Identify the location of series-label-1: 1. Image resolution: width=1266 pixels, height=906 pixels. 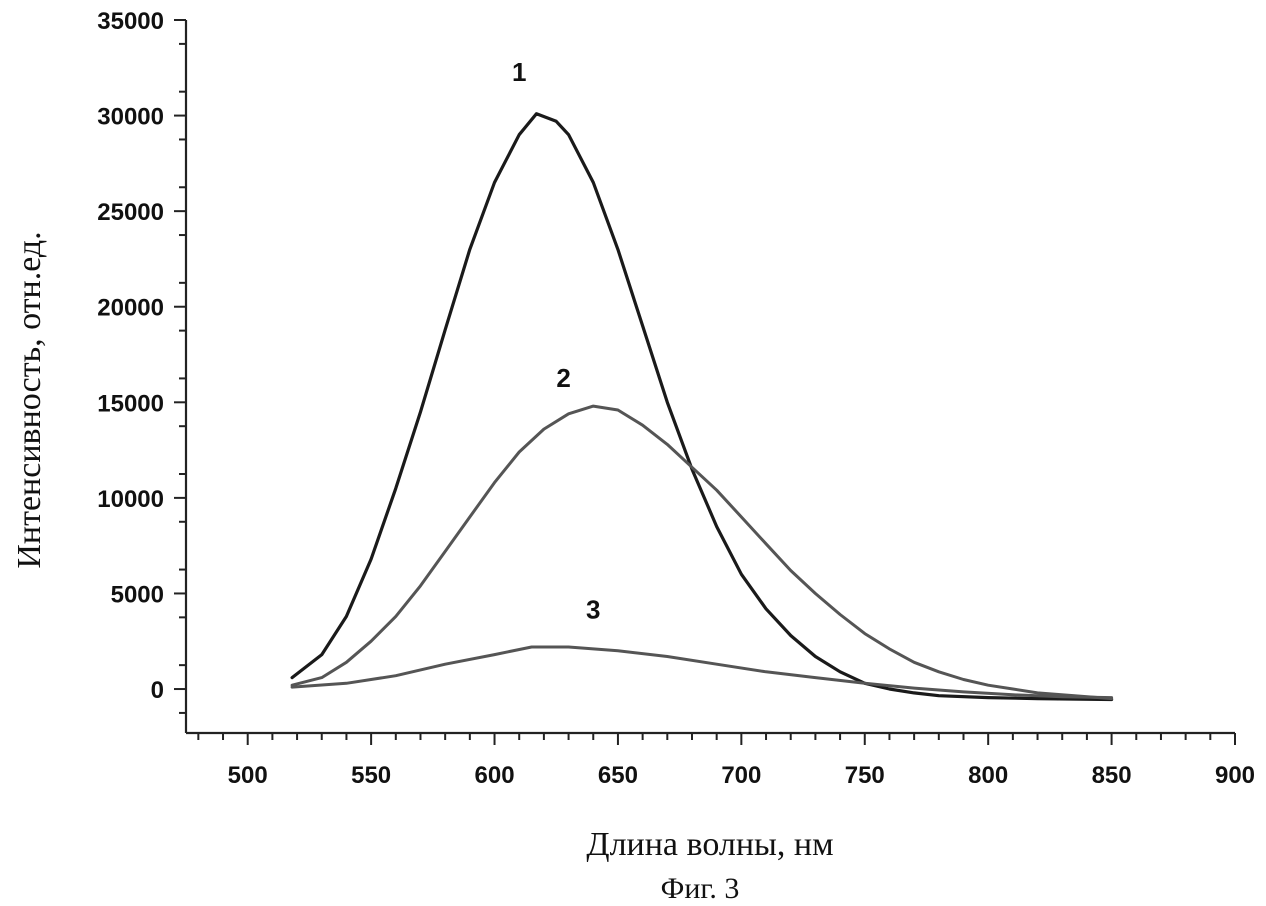
(519, 72).